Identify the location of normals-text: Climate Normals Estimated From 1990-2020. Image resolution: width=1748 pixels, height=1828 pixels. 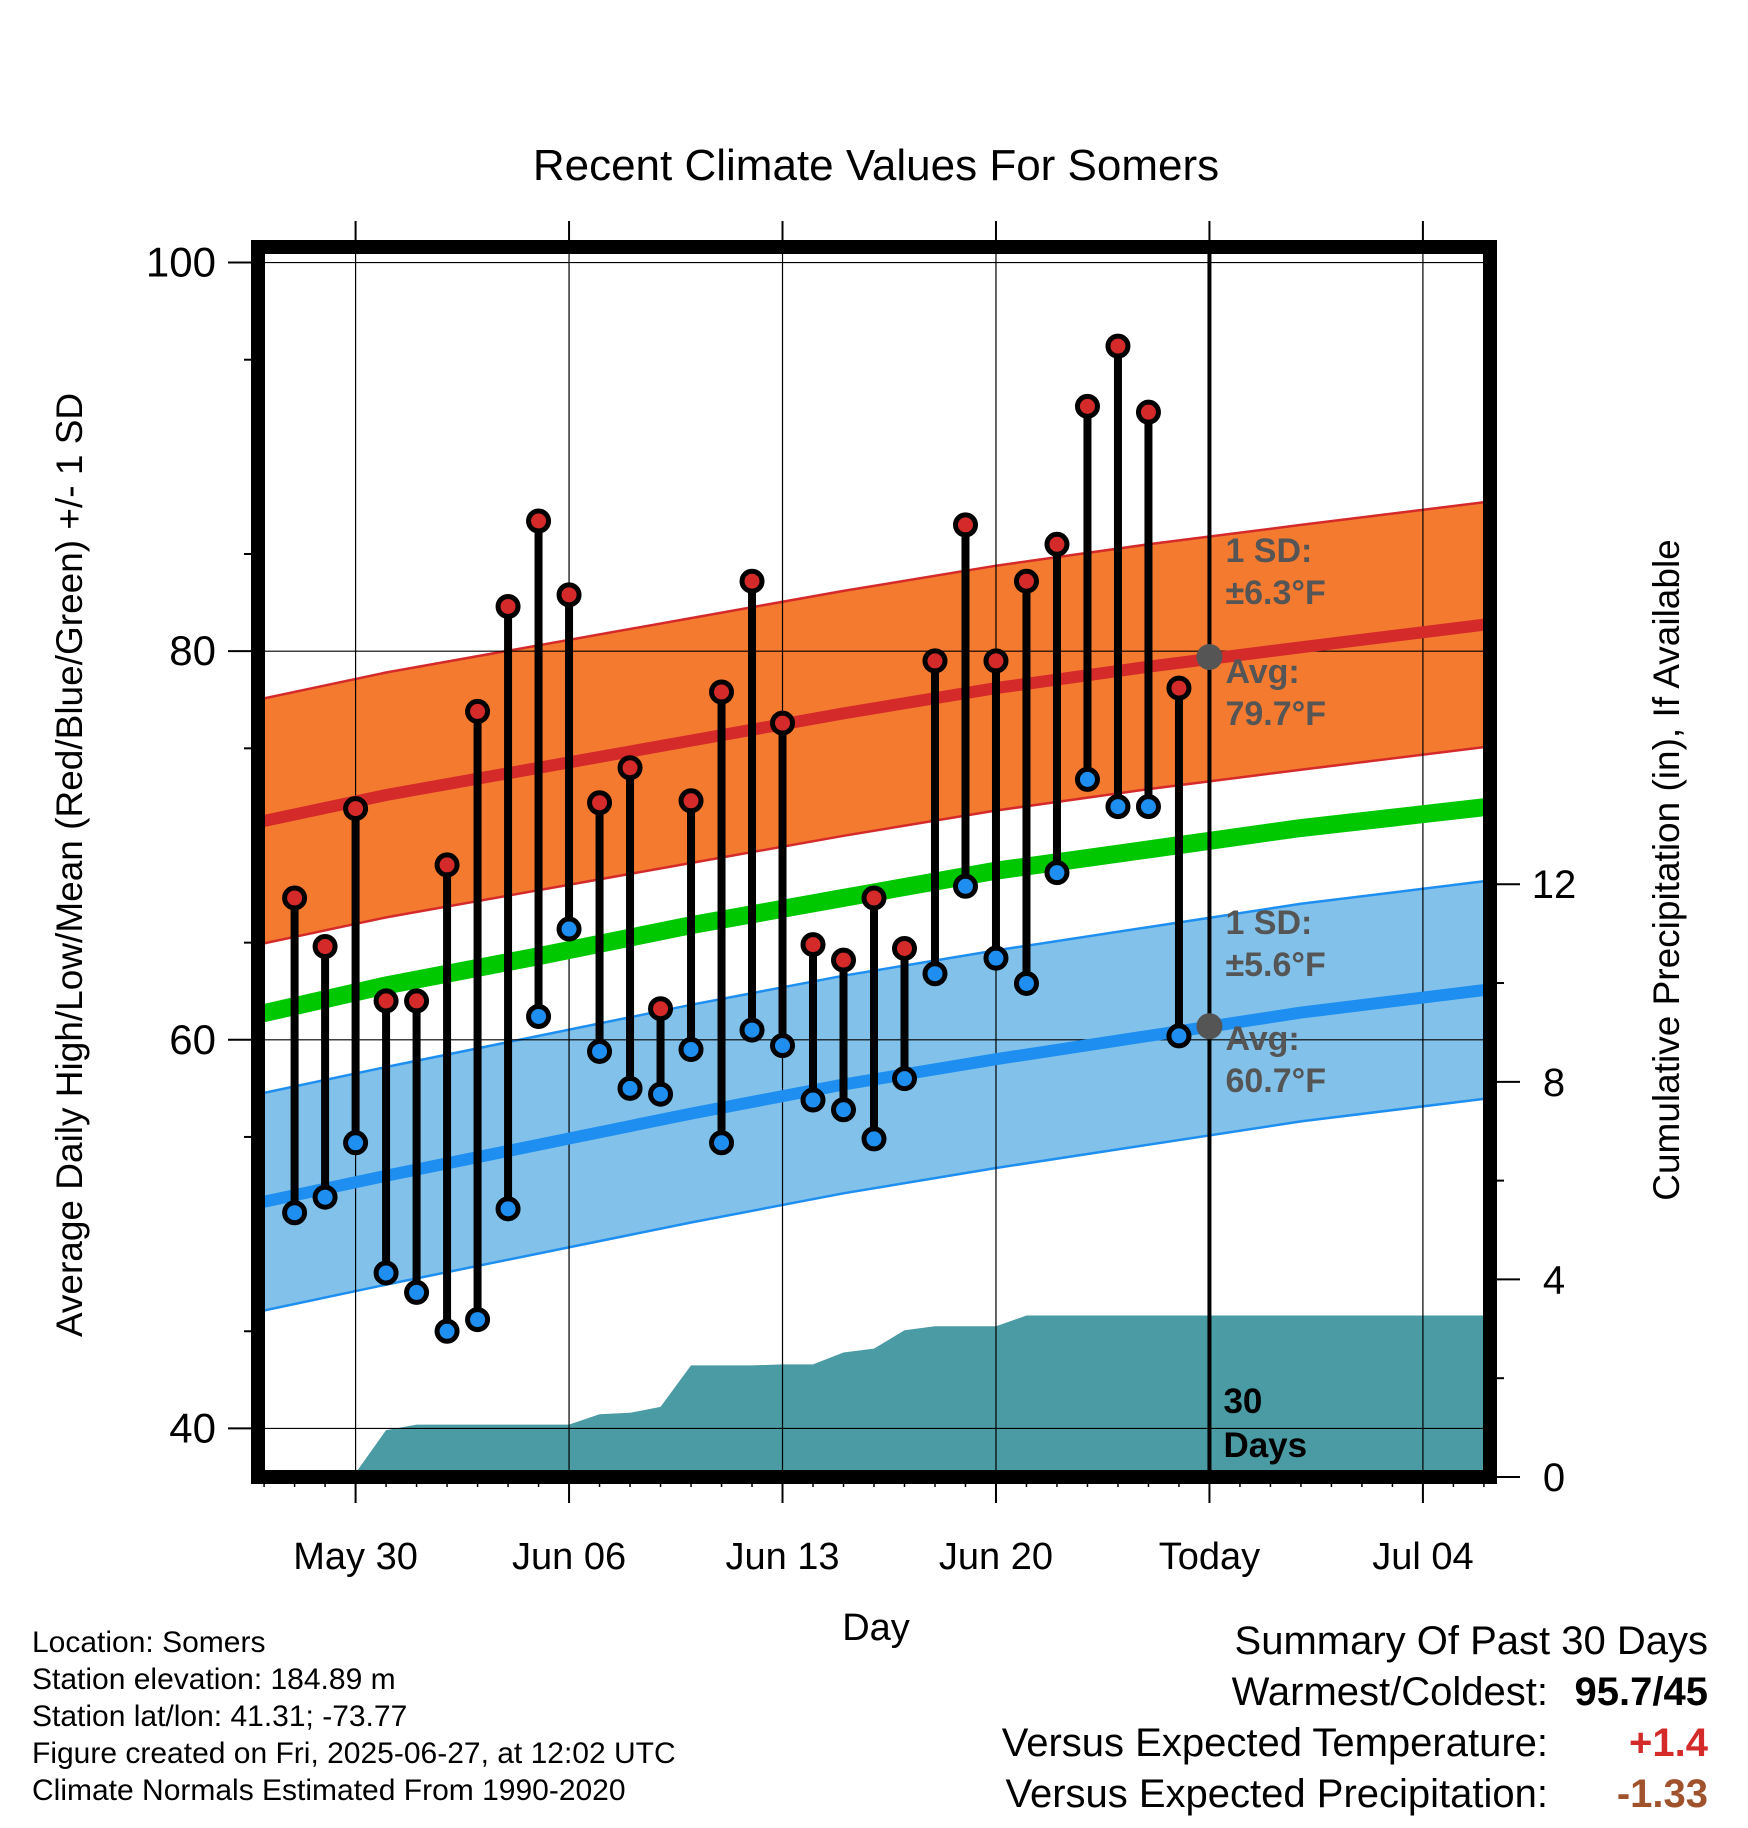
(329, 1790).